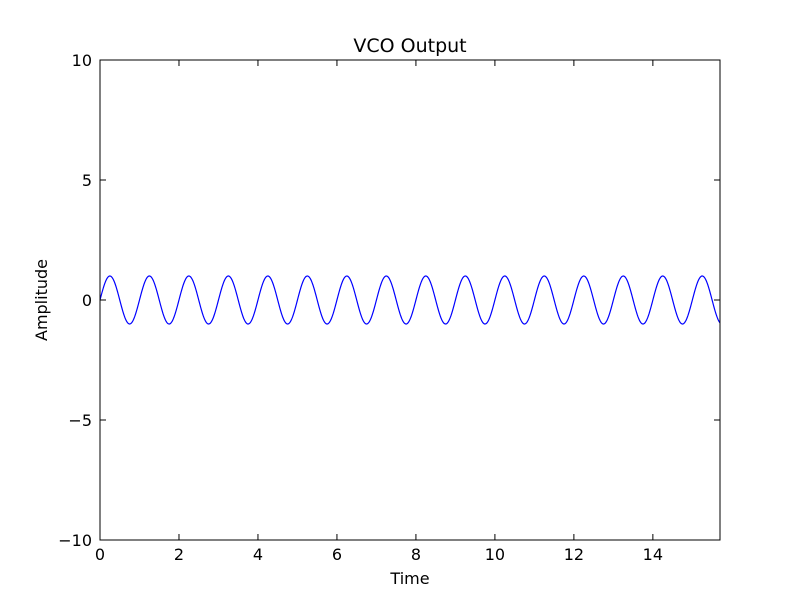 The width and height of the screenshot is (800, 600). What do you see at coordinates (337, 554) in the screenshot?
I see `x-tick-label: 6` at bounding box center [337, 554].